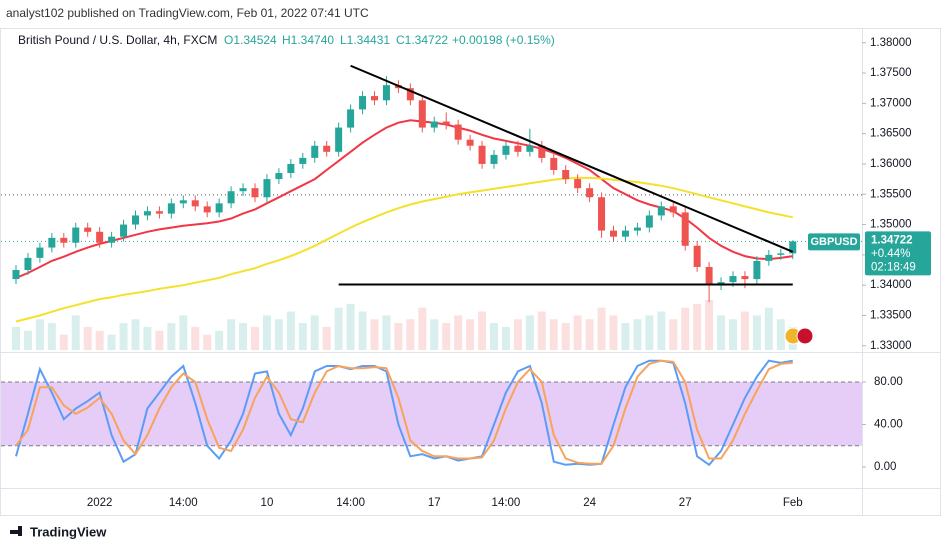 The image size is (941, 551). I want to click on x-tick-label: 2022, so click(100, 503).